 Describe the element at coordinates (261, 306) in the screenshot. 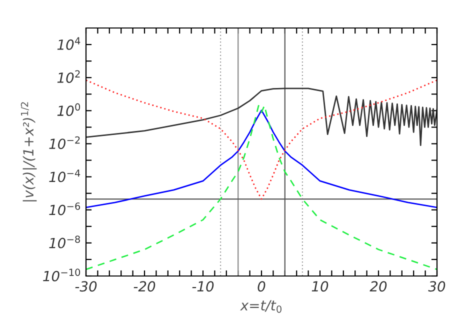

I see `x-axis-title: x=t/t$_{0}$` at that location.